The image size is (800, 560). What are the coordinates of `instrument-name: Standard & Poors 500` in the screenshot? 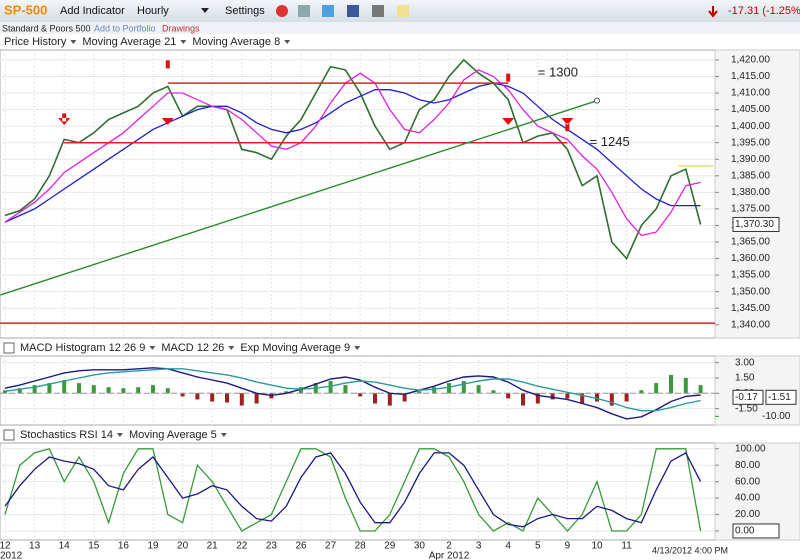 It's located at (46, 28).